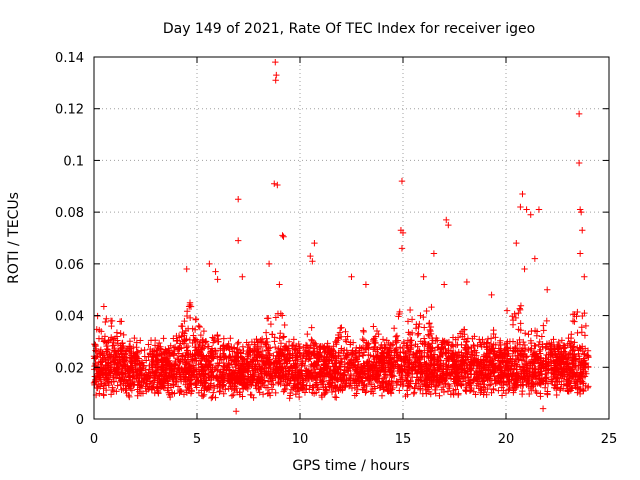 The width and height of the screenshot is (640, 480). I want to click on y-tick-label: 0.04, so click(69, 317).